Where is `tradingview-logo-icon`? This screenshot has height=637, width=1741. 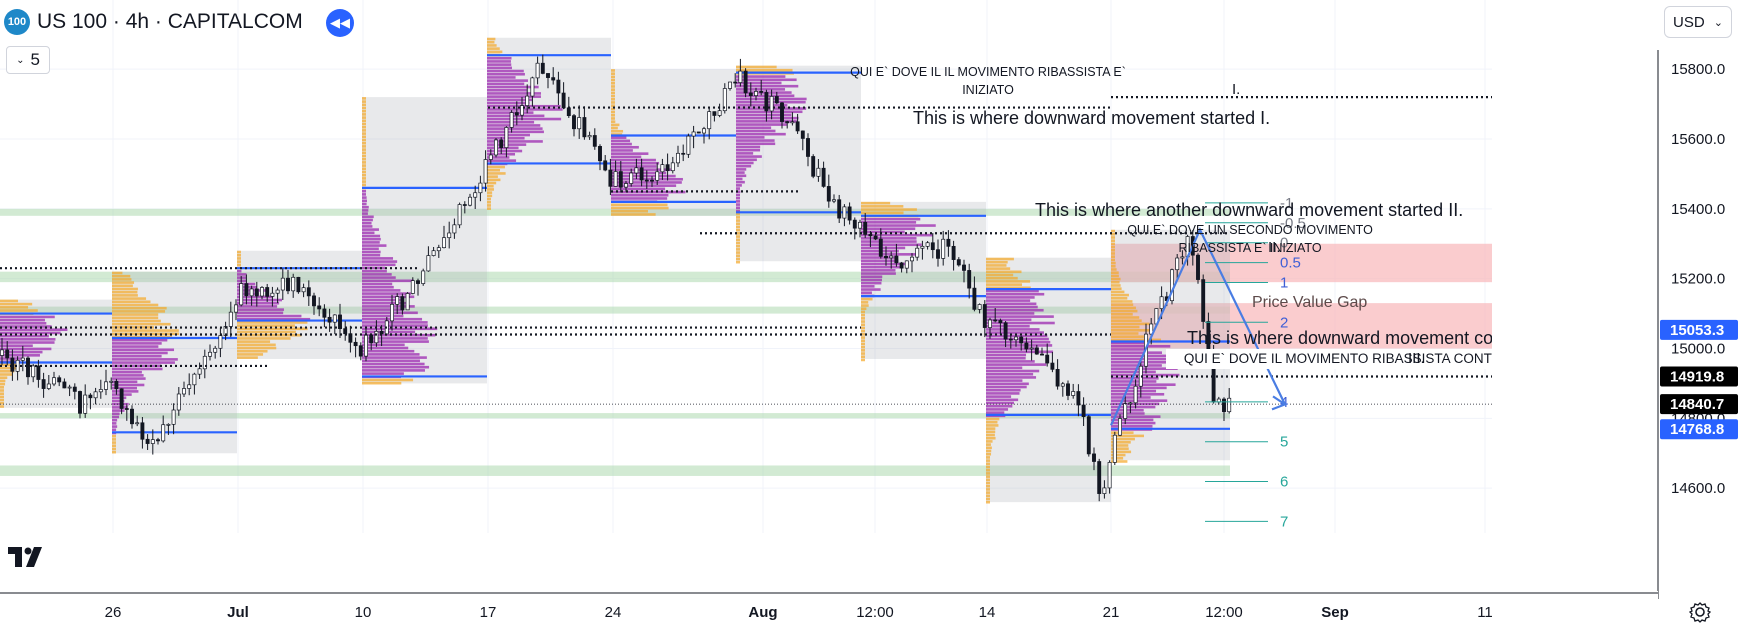 tradingview-logo-icon is located at coordinates (25, 557).